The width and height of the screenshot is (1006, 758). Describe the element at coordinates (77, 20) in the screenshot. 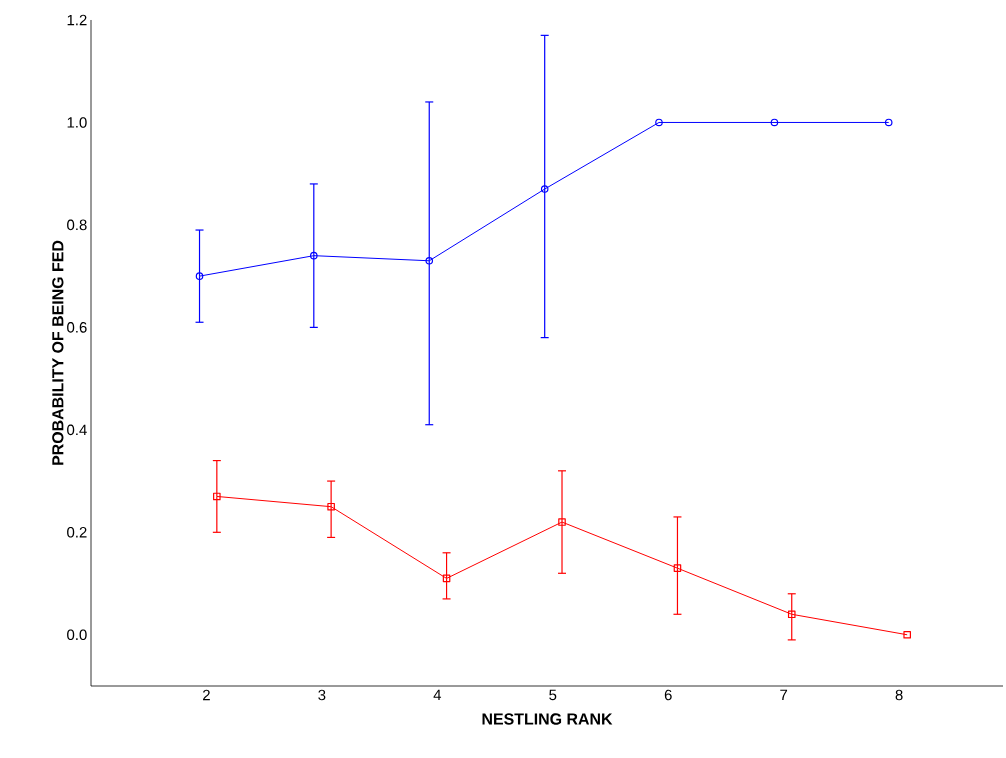

I see `y-tick-label: 1.2` at that location.